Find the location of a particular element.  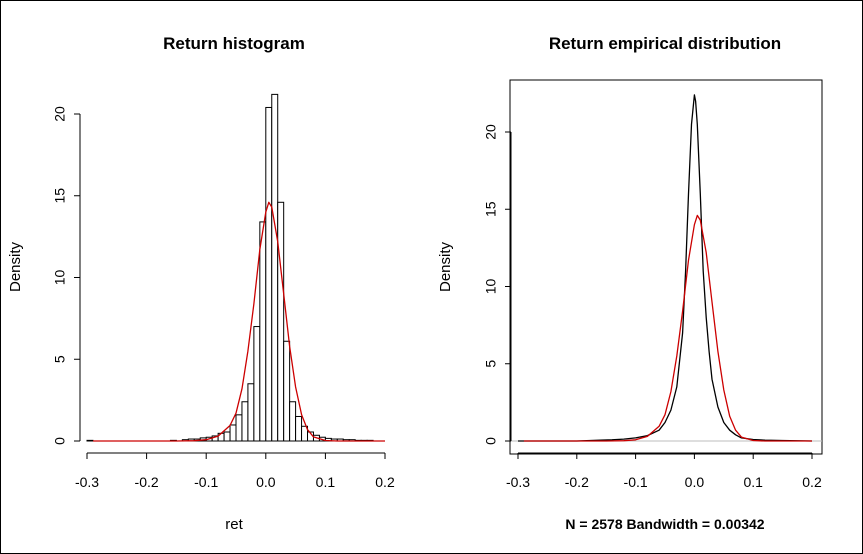

density-x-axis: -0.3 -0.2 -0.1 0.0 0.1 0.2 is located at coordinates (664, 471).